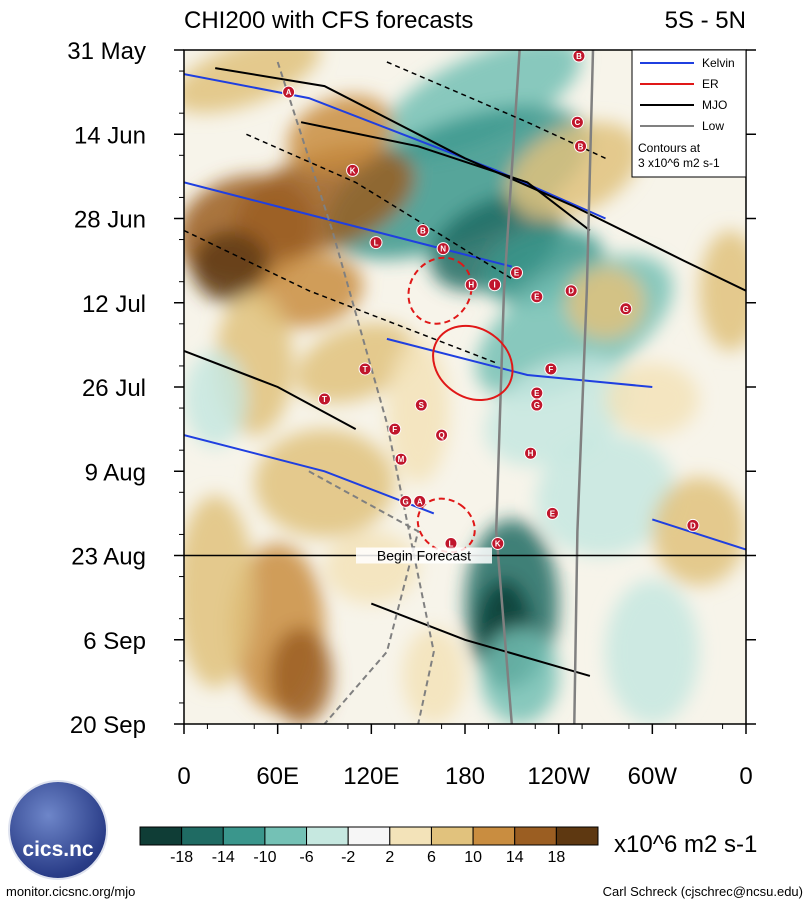 Image resolution: width=809 pixels, height=907 pixels. I want to click on colorbar-tick-label: 10, so click(473, 857).